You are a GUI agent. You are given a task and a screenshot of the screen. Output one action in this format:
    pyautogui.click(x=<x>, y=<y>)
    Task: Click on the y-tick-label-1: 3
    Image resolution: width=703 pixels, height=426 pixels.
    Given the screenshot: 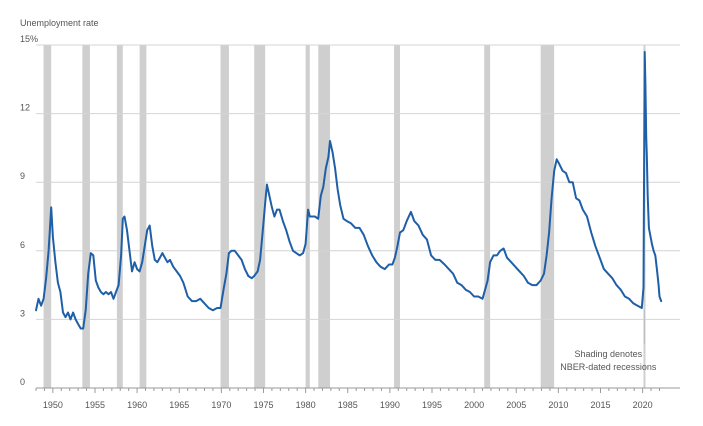 What is the action you would take?
    pyautogui.click(x=22, y=313)
    